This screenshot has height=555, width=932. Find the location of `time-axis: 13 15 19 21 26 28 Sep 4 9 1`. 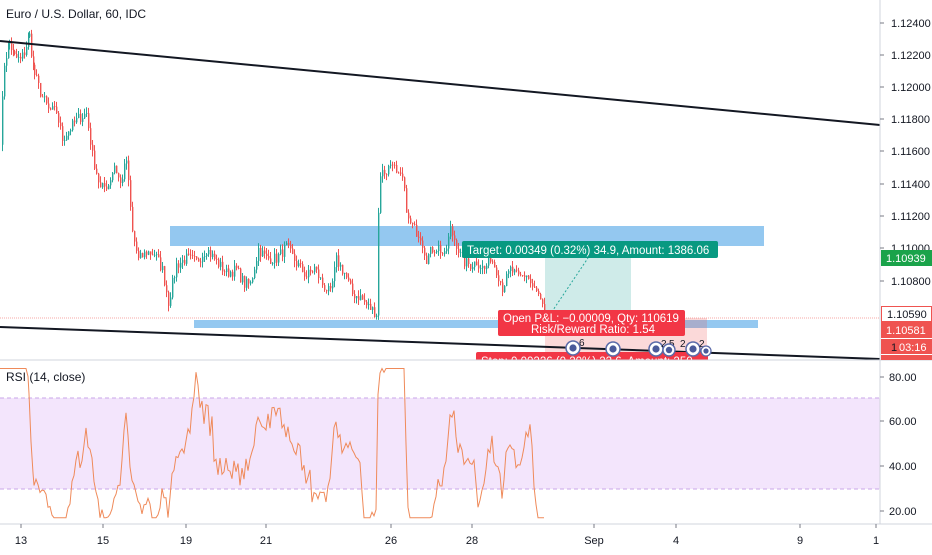

time-axis: 13 15 19 21 26 28 Sep 4 9 1 is located at coordinates (447, 535).